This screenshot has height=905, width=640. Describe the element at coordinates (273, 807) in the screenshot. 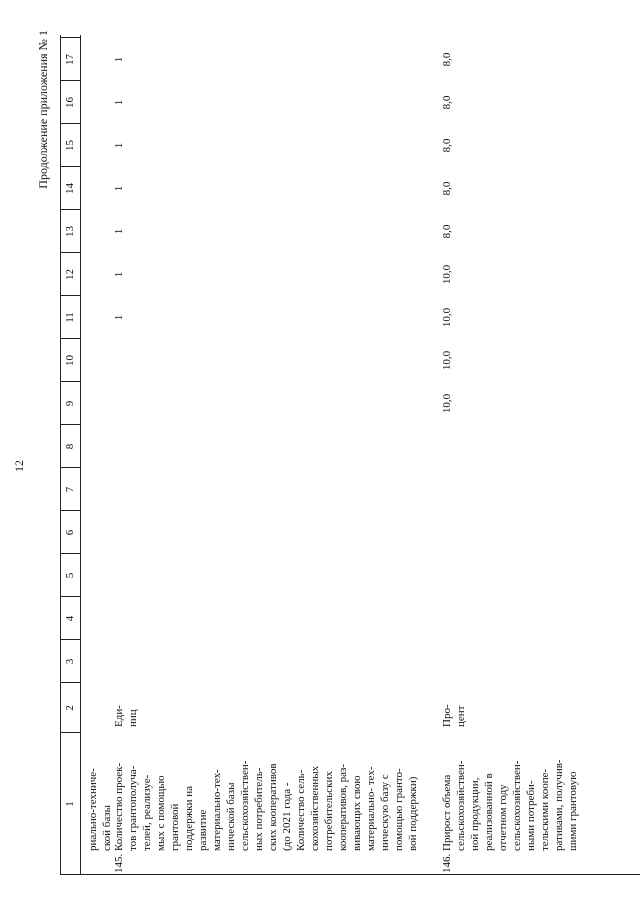

I see `row-text: ских кооперативов` at that location.